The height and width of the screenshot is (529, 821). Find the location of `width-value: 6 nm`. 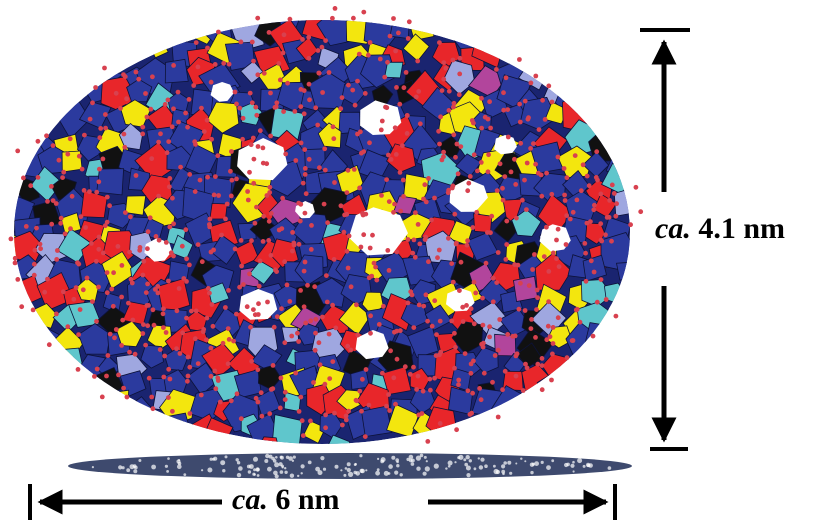

width-value: 6 nm is located at coordinates (307, 499).